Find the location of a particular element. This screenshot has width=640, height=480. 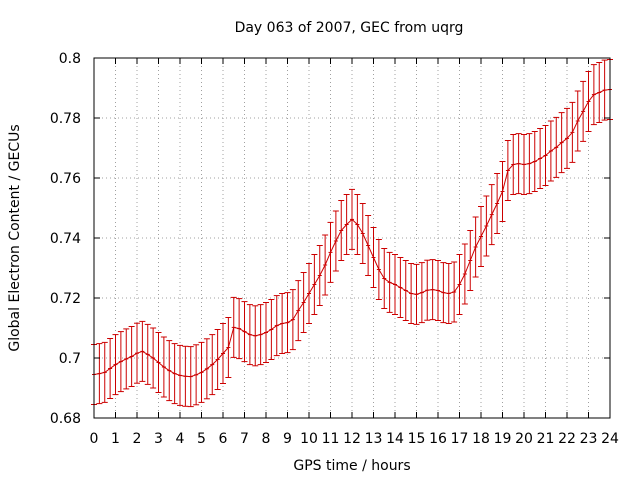

y-tick-label: 0.74 is located at coordinates (65, 239).